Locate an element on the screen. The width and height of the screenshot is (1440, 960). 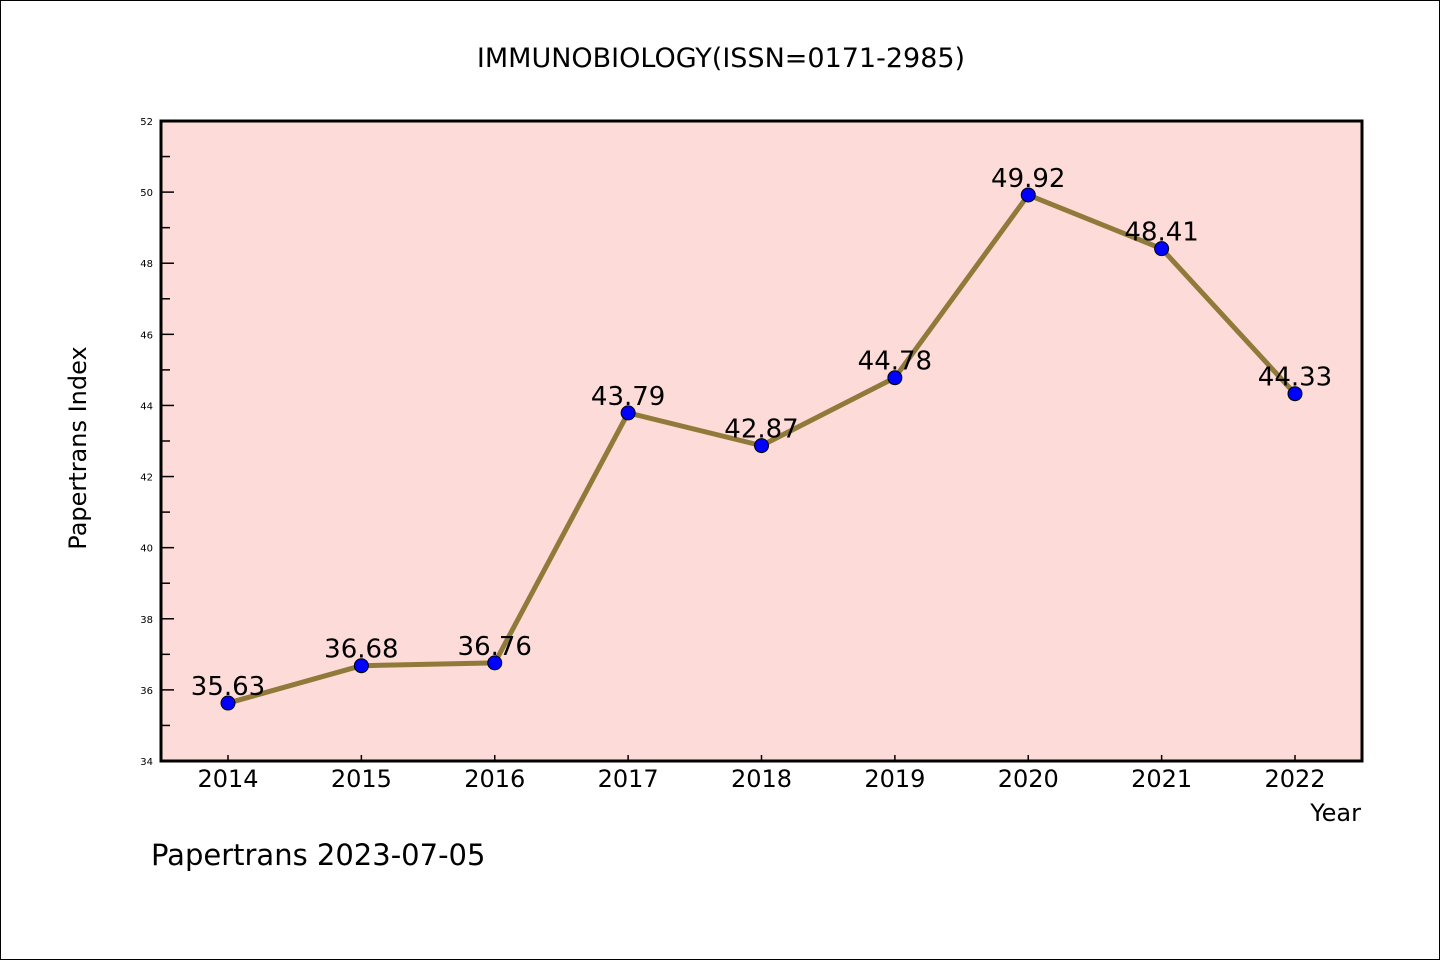
x-tick-label: 2019 is located at coordinates (894, 779).